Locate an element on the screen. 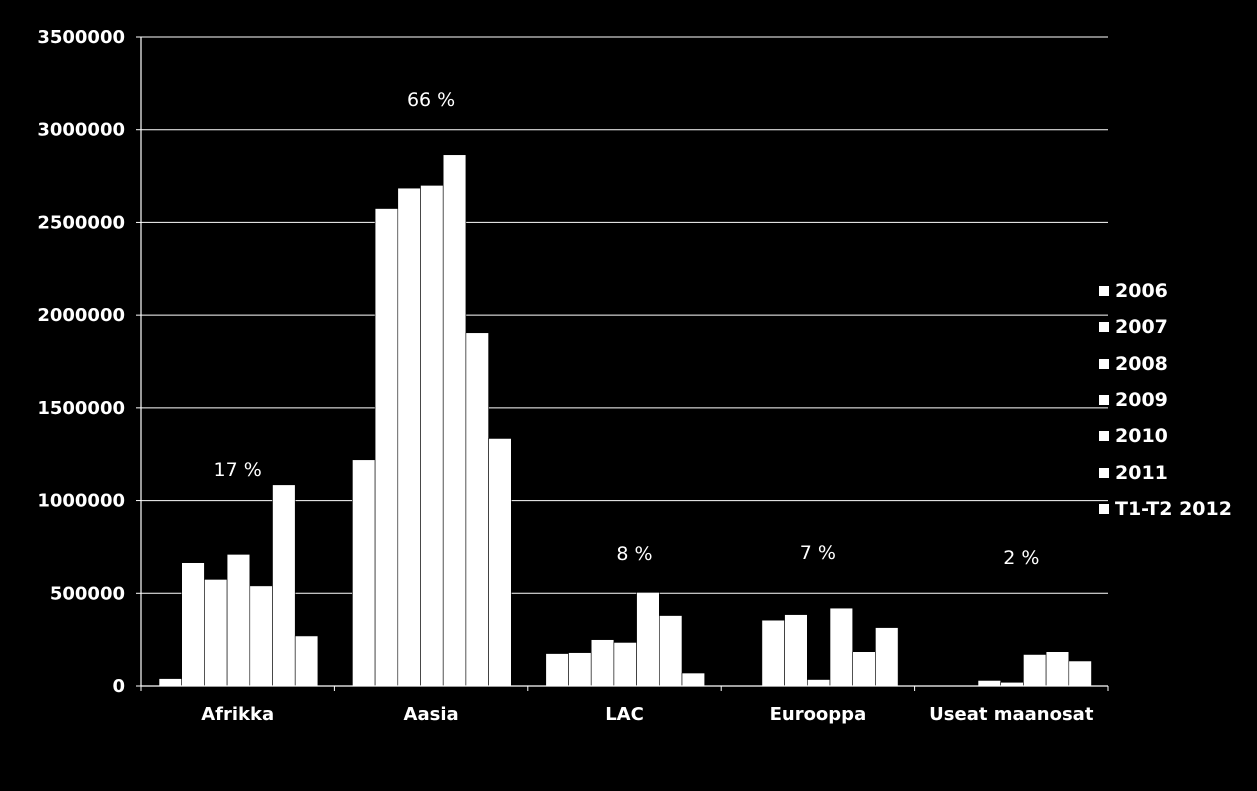 The image size is (1257, 791). x-category-label: Aasia is located at coordinates (431, 714).